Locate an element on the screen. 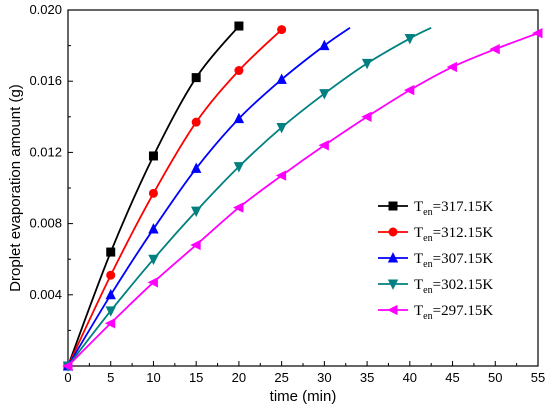  x-tick-label: 45 is located at coordinates (452, 377).